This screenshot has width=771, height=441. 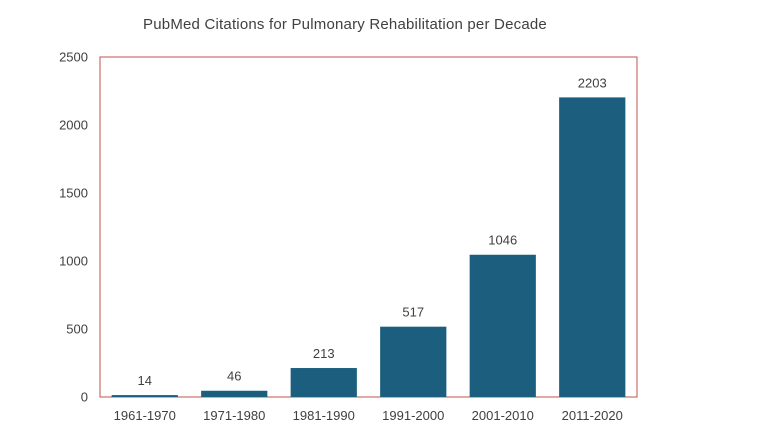 What do you see at coordinates (73, 57) in the screenshot?
I see `y-tick-label: 2500` at bounding box center [73, 57].